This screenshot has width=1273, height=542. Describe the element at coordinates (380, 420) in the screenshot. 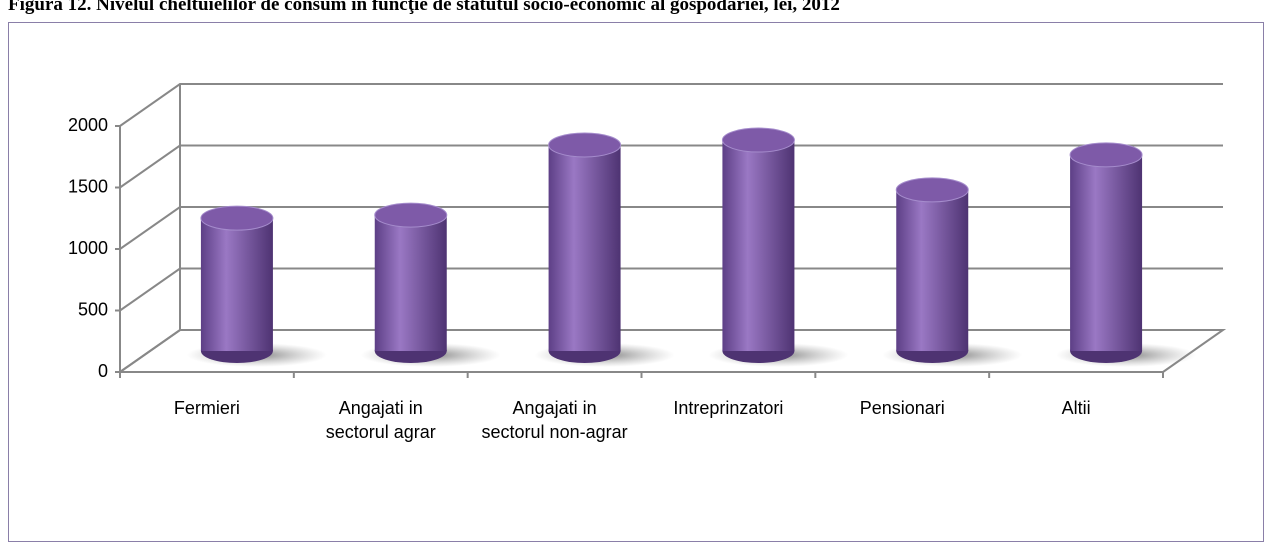

I see `x-tick-label: Angajati in sectorul agrar` at that location.